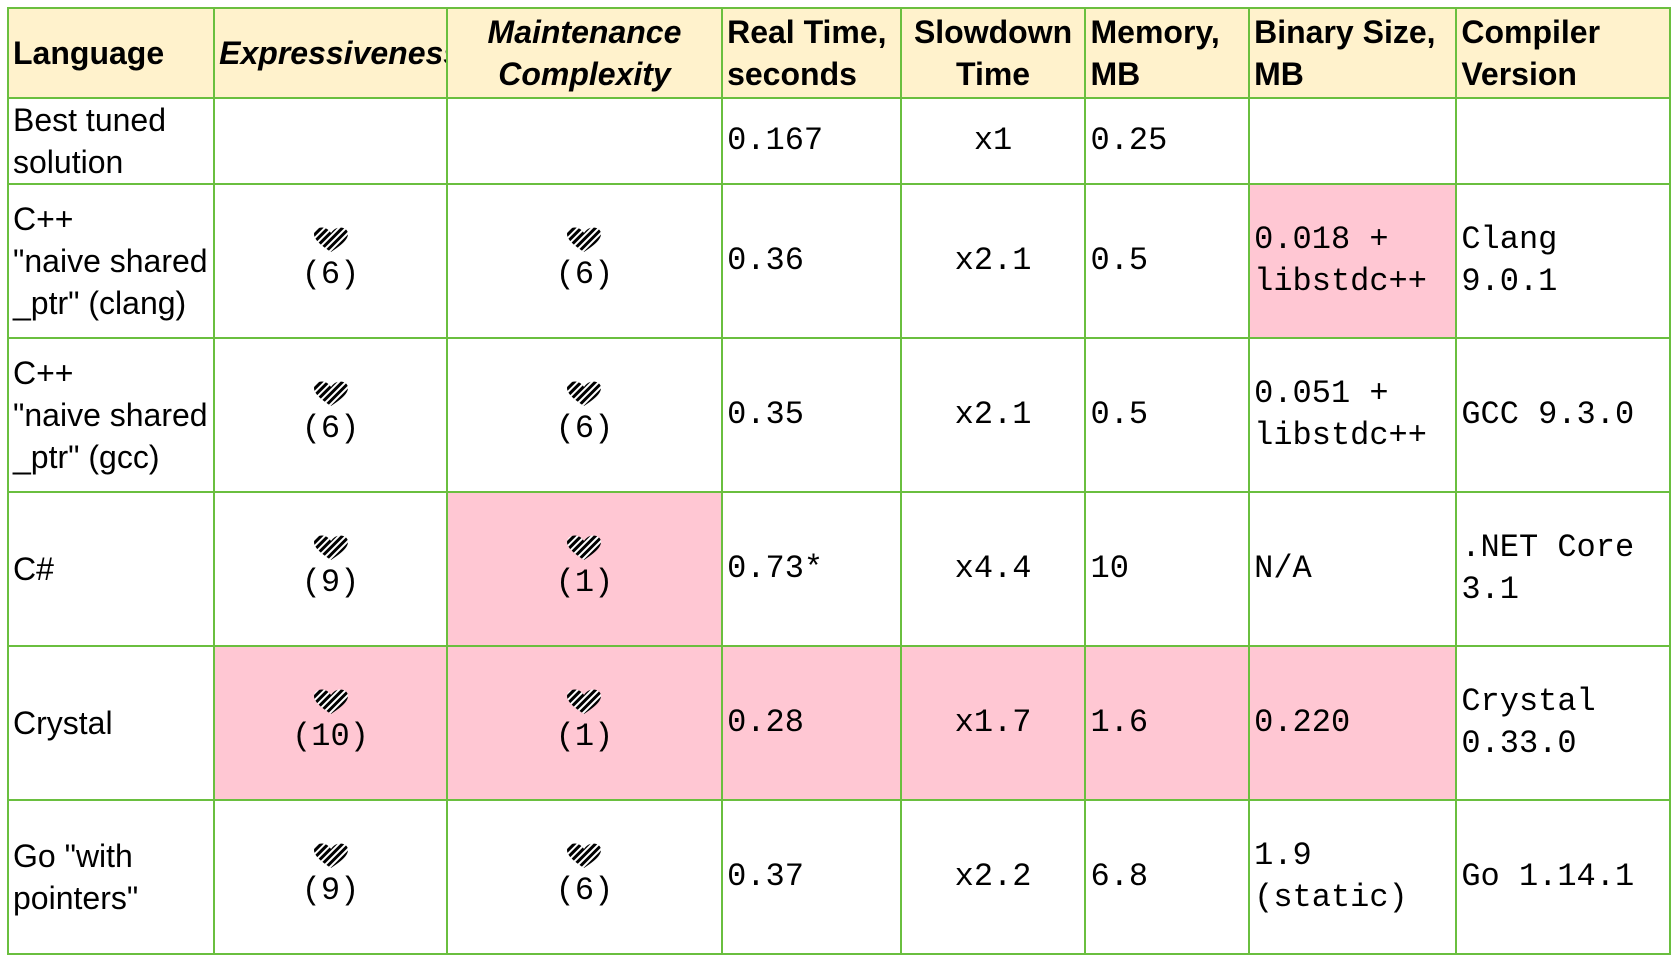 The height and width of the screenshot is (955, 1672). Describe the element at coordinates (811, 141) in the screenshot. I see `cell-real-time: 0.167` at that location.